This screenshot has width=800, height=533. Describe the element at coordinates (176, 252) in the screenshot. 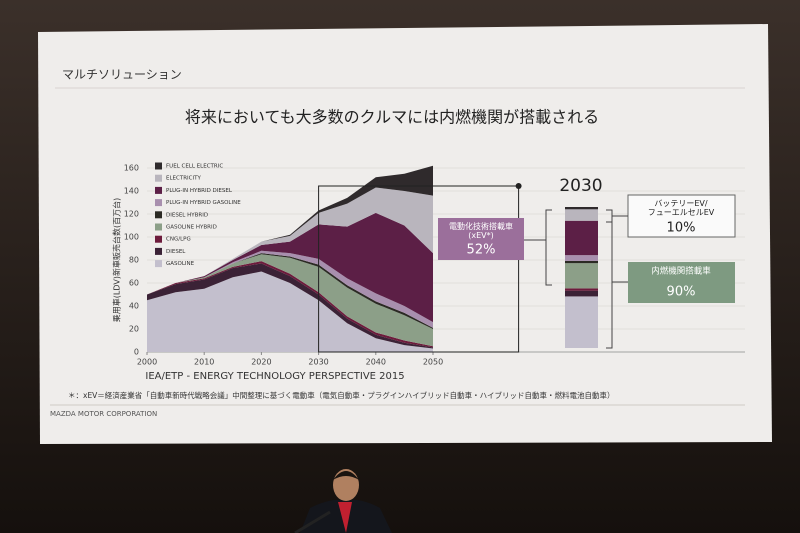

I see `legend-label: DIESEL` at that location.